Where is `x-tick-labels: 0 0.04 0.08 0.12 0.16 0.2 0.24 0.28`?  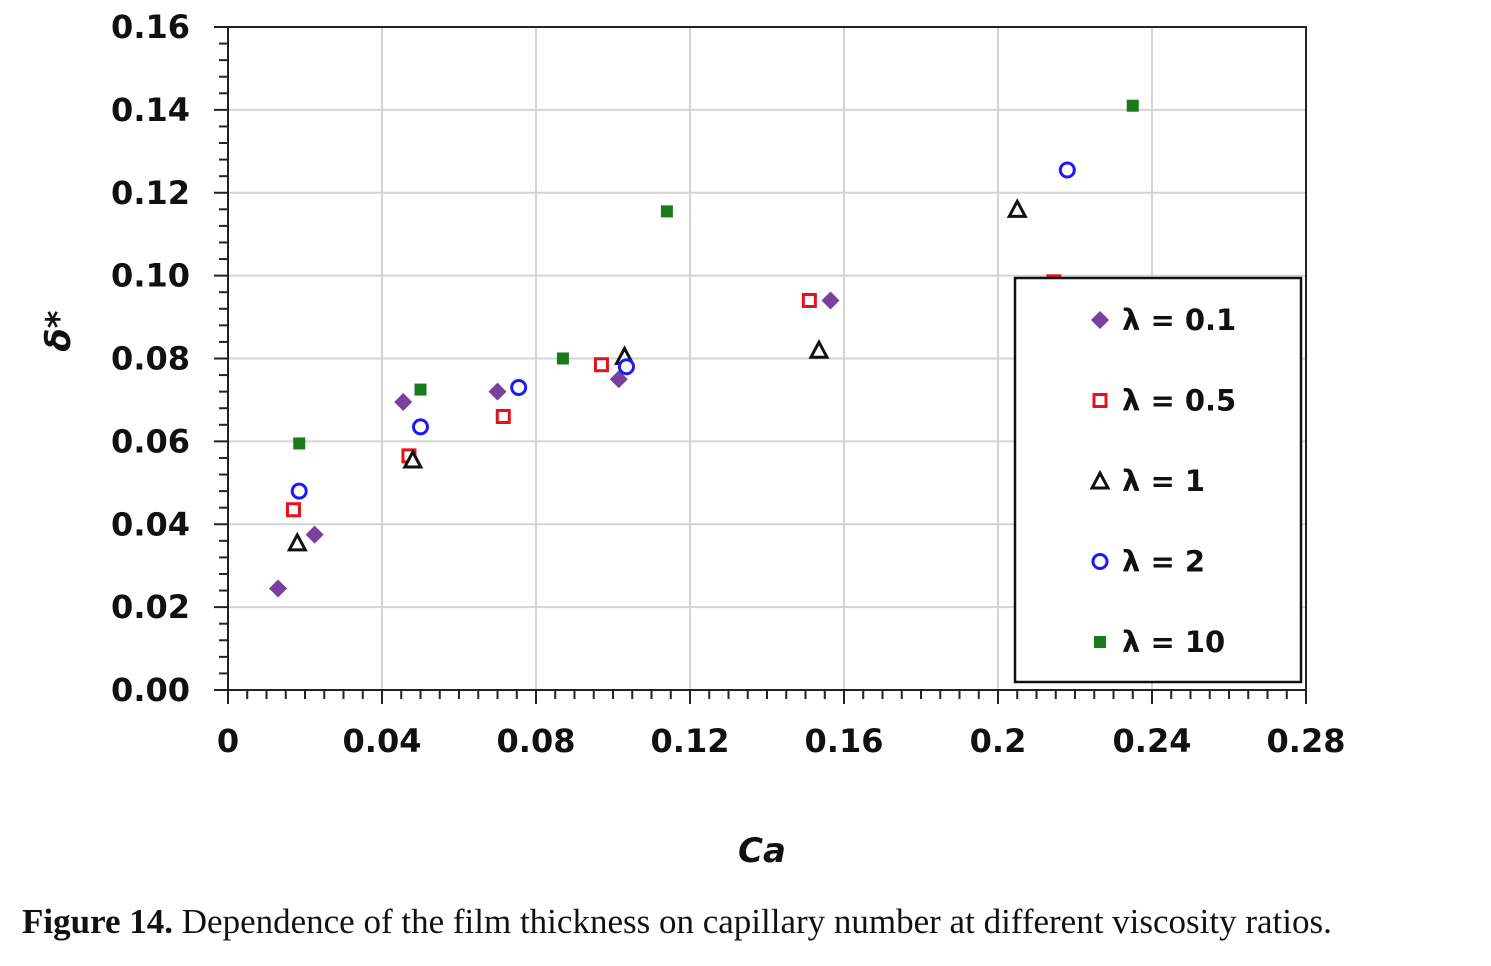 x-tick-labels: 0 0.04 0.08 0.12 0.16 0.2 0.24 0.28 is located at coordinates (781, 741).